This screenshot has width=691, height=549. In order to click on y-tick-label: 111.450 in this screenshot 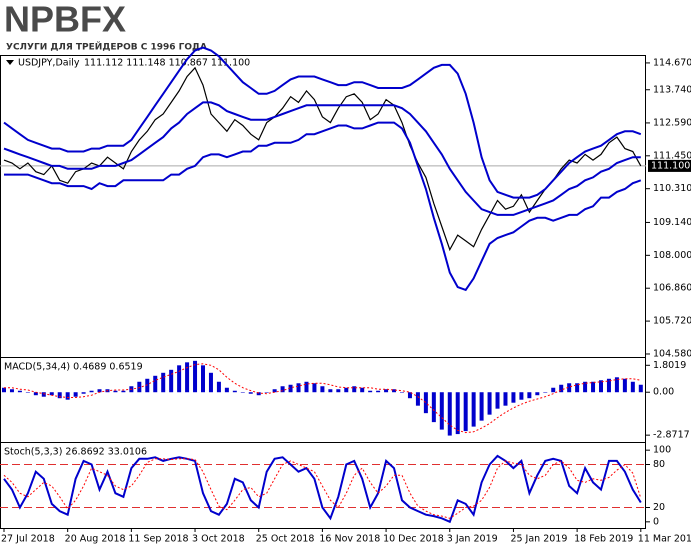, I will do `click(672, 155)`.